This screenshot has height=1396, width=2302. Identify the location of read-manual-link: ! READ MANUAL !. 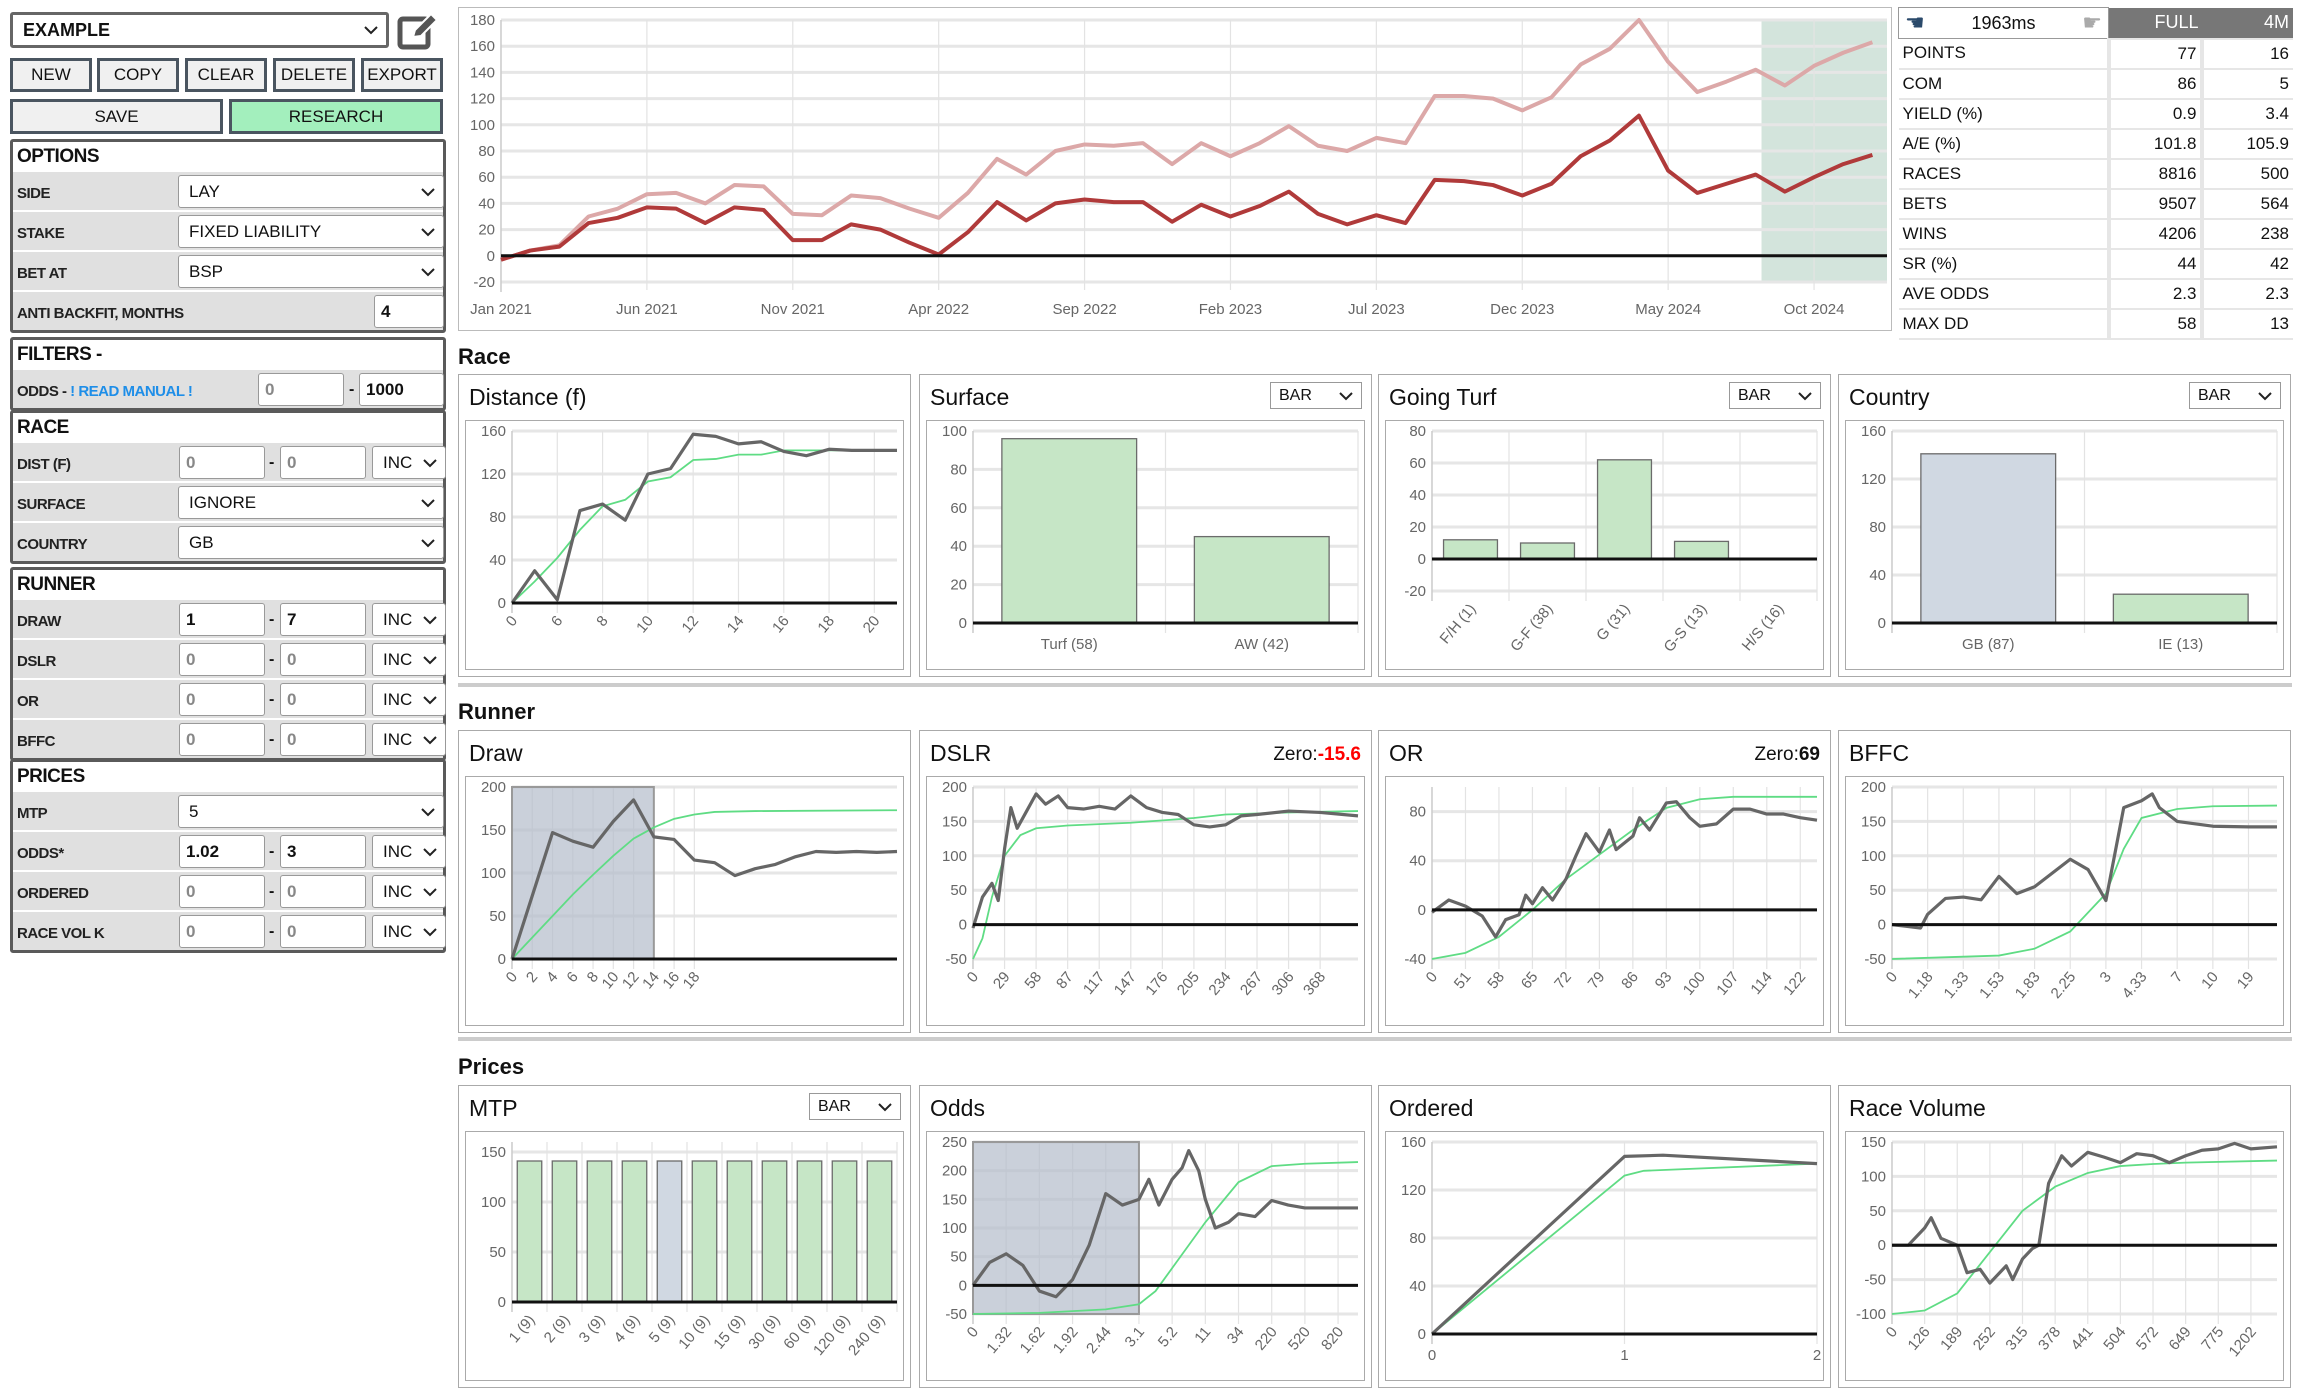
(131, 391).